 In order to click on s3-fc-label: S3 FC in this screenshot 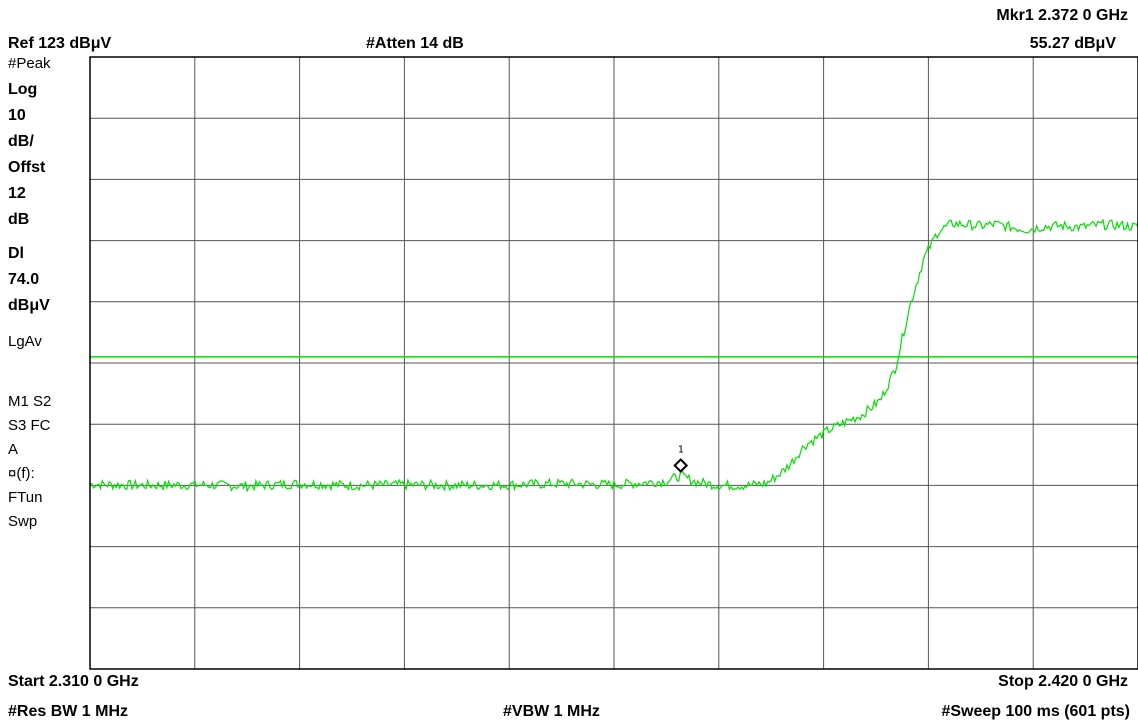, I will do `click(29, 425)`.